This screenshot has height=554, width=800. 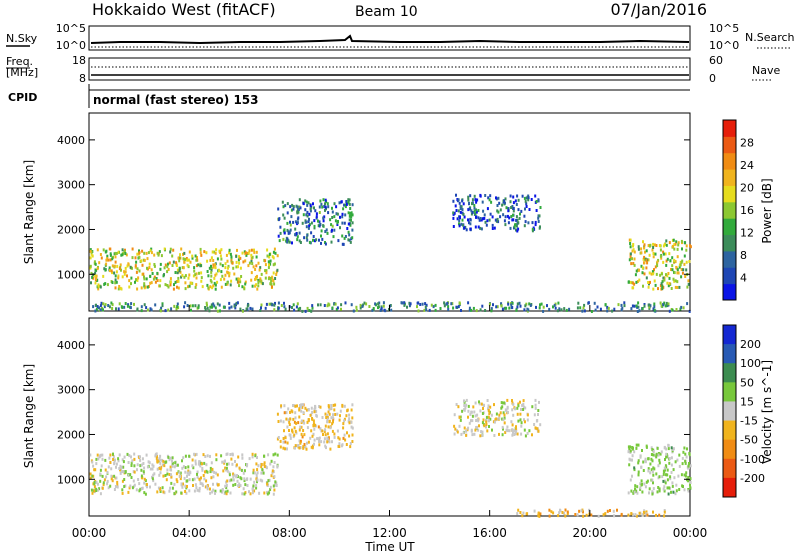 I want to click on x-axis-label: Time UT, so click(x=389, y=547).